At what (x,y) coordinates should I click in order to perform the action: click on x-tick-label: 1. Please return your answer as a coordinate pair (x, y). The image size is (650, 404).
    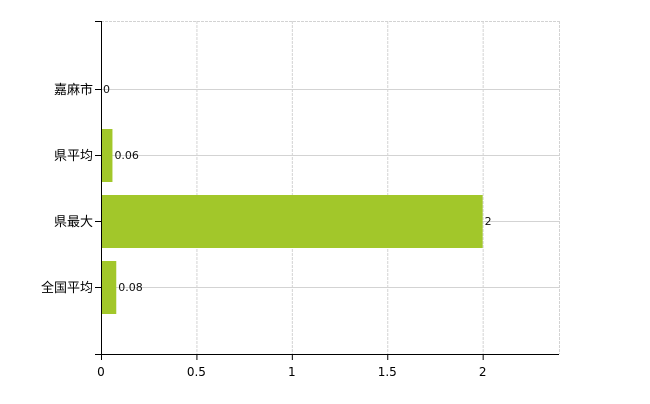
    Looking at the image, I should click on (292, 372).